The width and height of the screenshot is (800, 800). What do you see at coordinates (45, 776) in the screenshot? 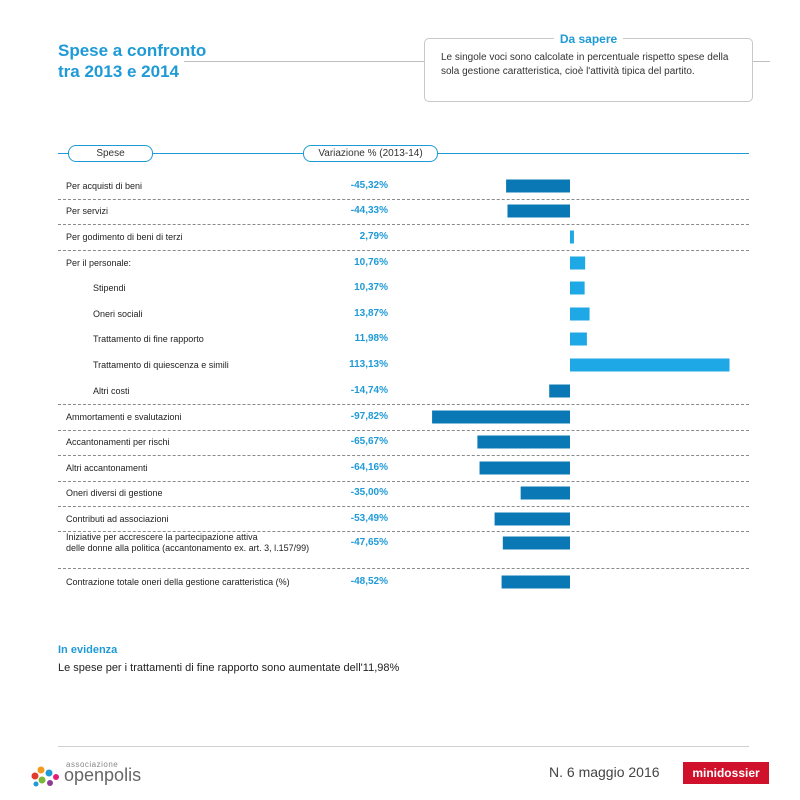
I see `openpolis-logo-icon` at bounding box center [45, 776].